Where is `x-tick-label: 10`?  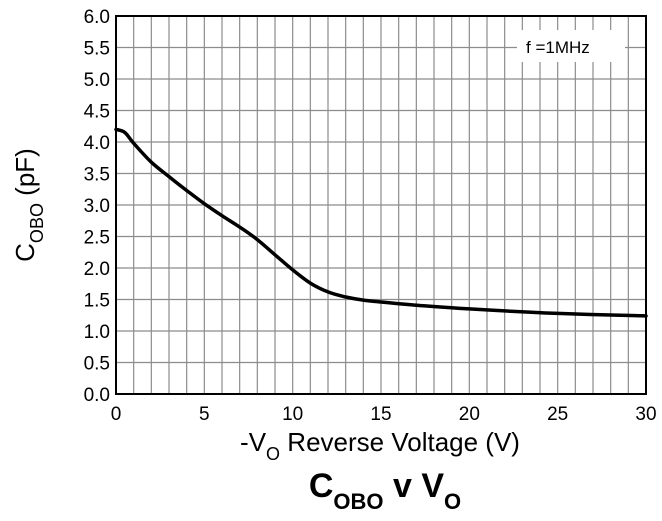 x-tick-label: 10 is located at coordinates (292, 414).